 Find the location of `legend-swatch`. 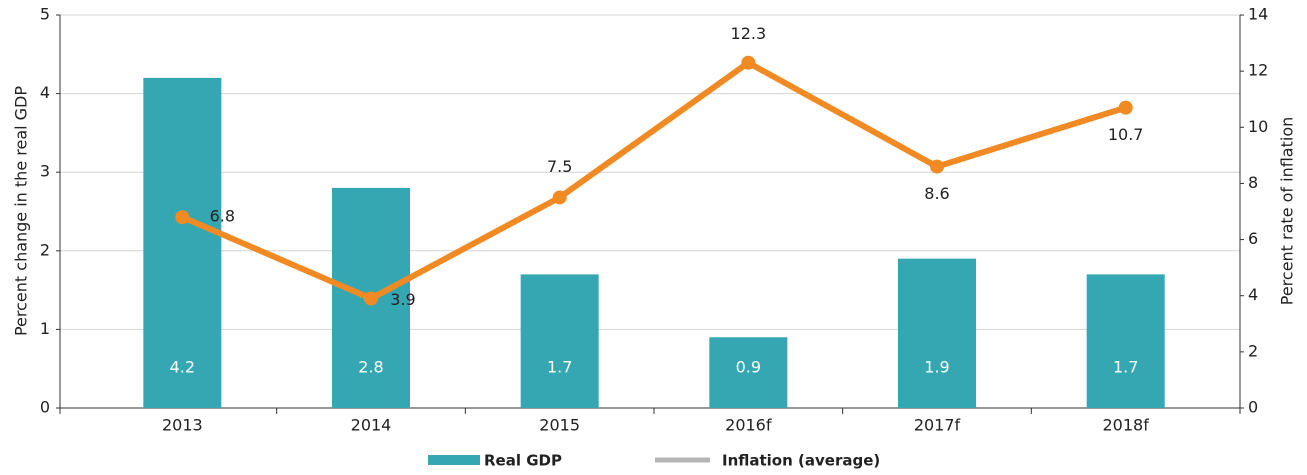

legend-swatch is located at coordinates (454, 460).